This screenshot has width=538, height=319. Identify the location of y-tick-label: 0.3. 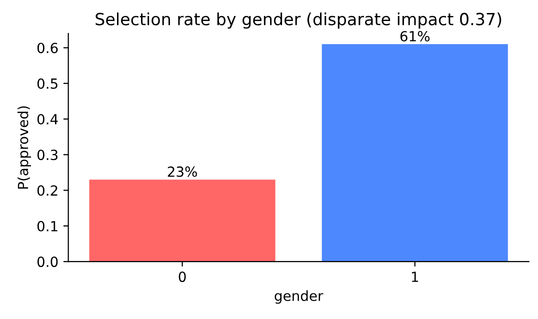
(47, 155).